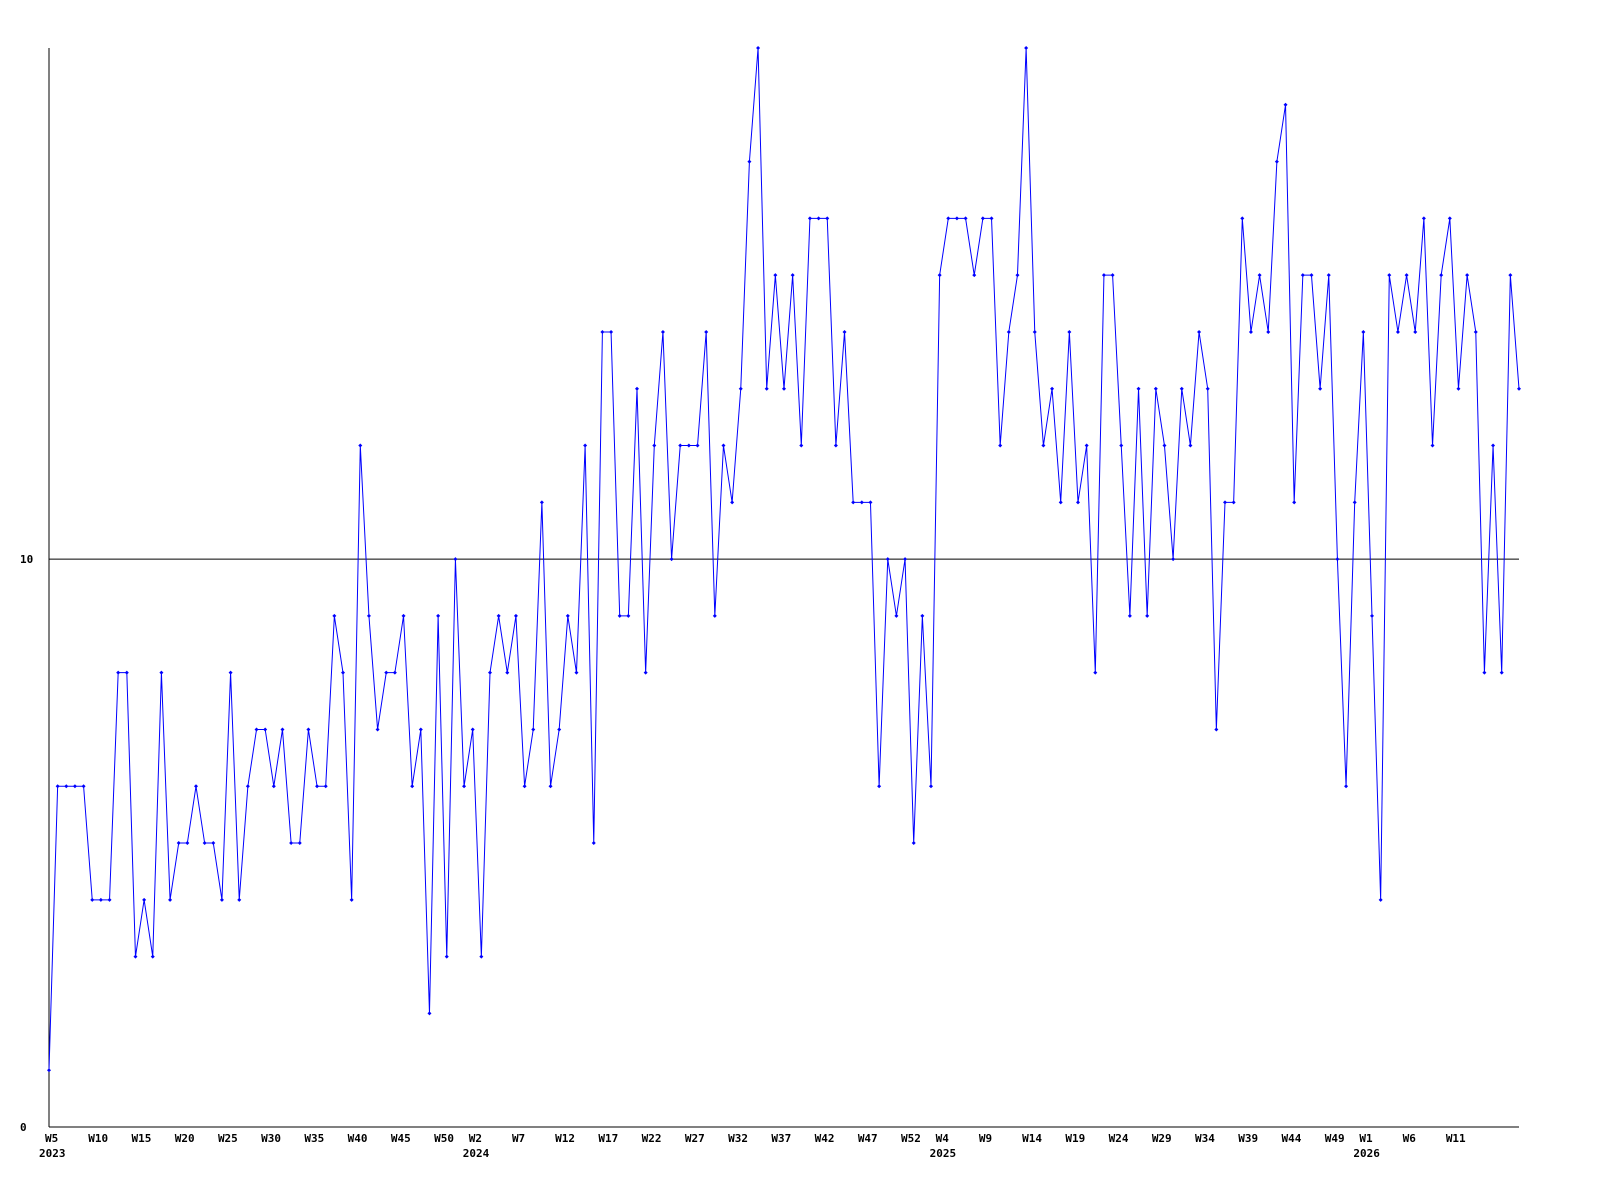  I want to click on x-tick-label: W9, so click(985, 1138).